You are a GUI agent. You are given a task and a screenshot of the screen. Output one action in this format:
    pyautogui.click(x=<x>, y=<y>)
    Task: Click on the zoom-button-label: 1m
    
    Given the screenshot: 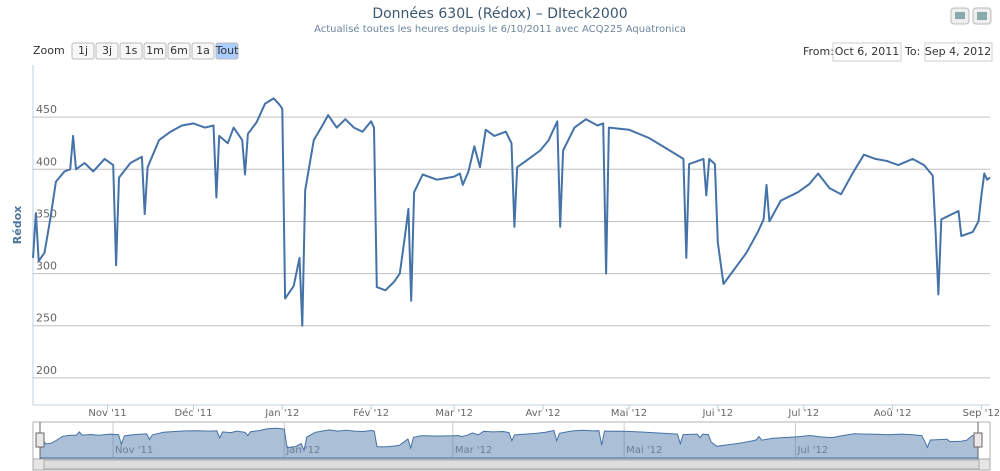 What is the action you would take?
    pyautogui.click(x=155, y=50)
    